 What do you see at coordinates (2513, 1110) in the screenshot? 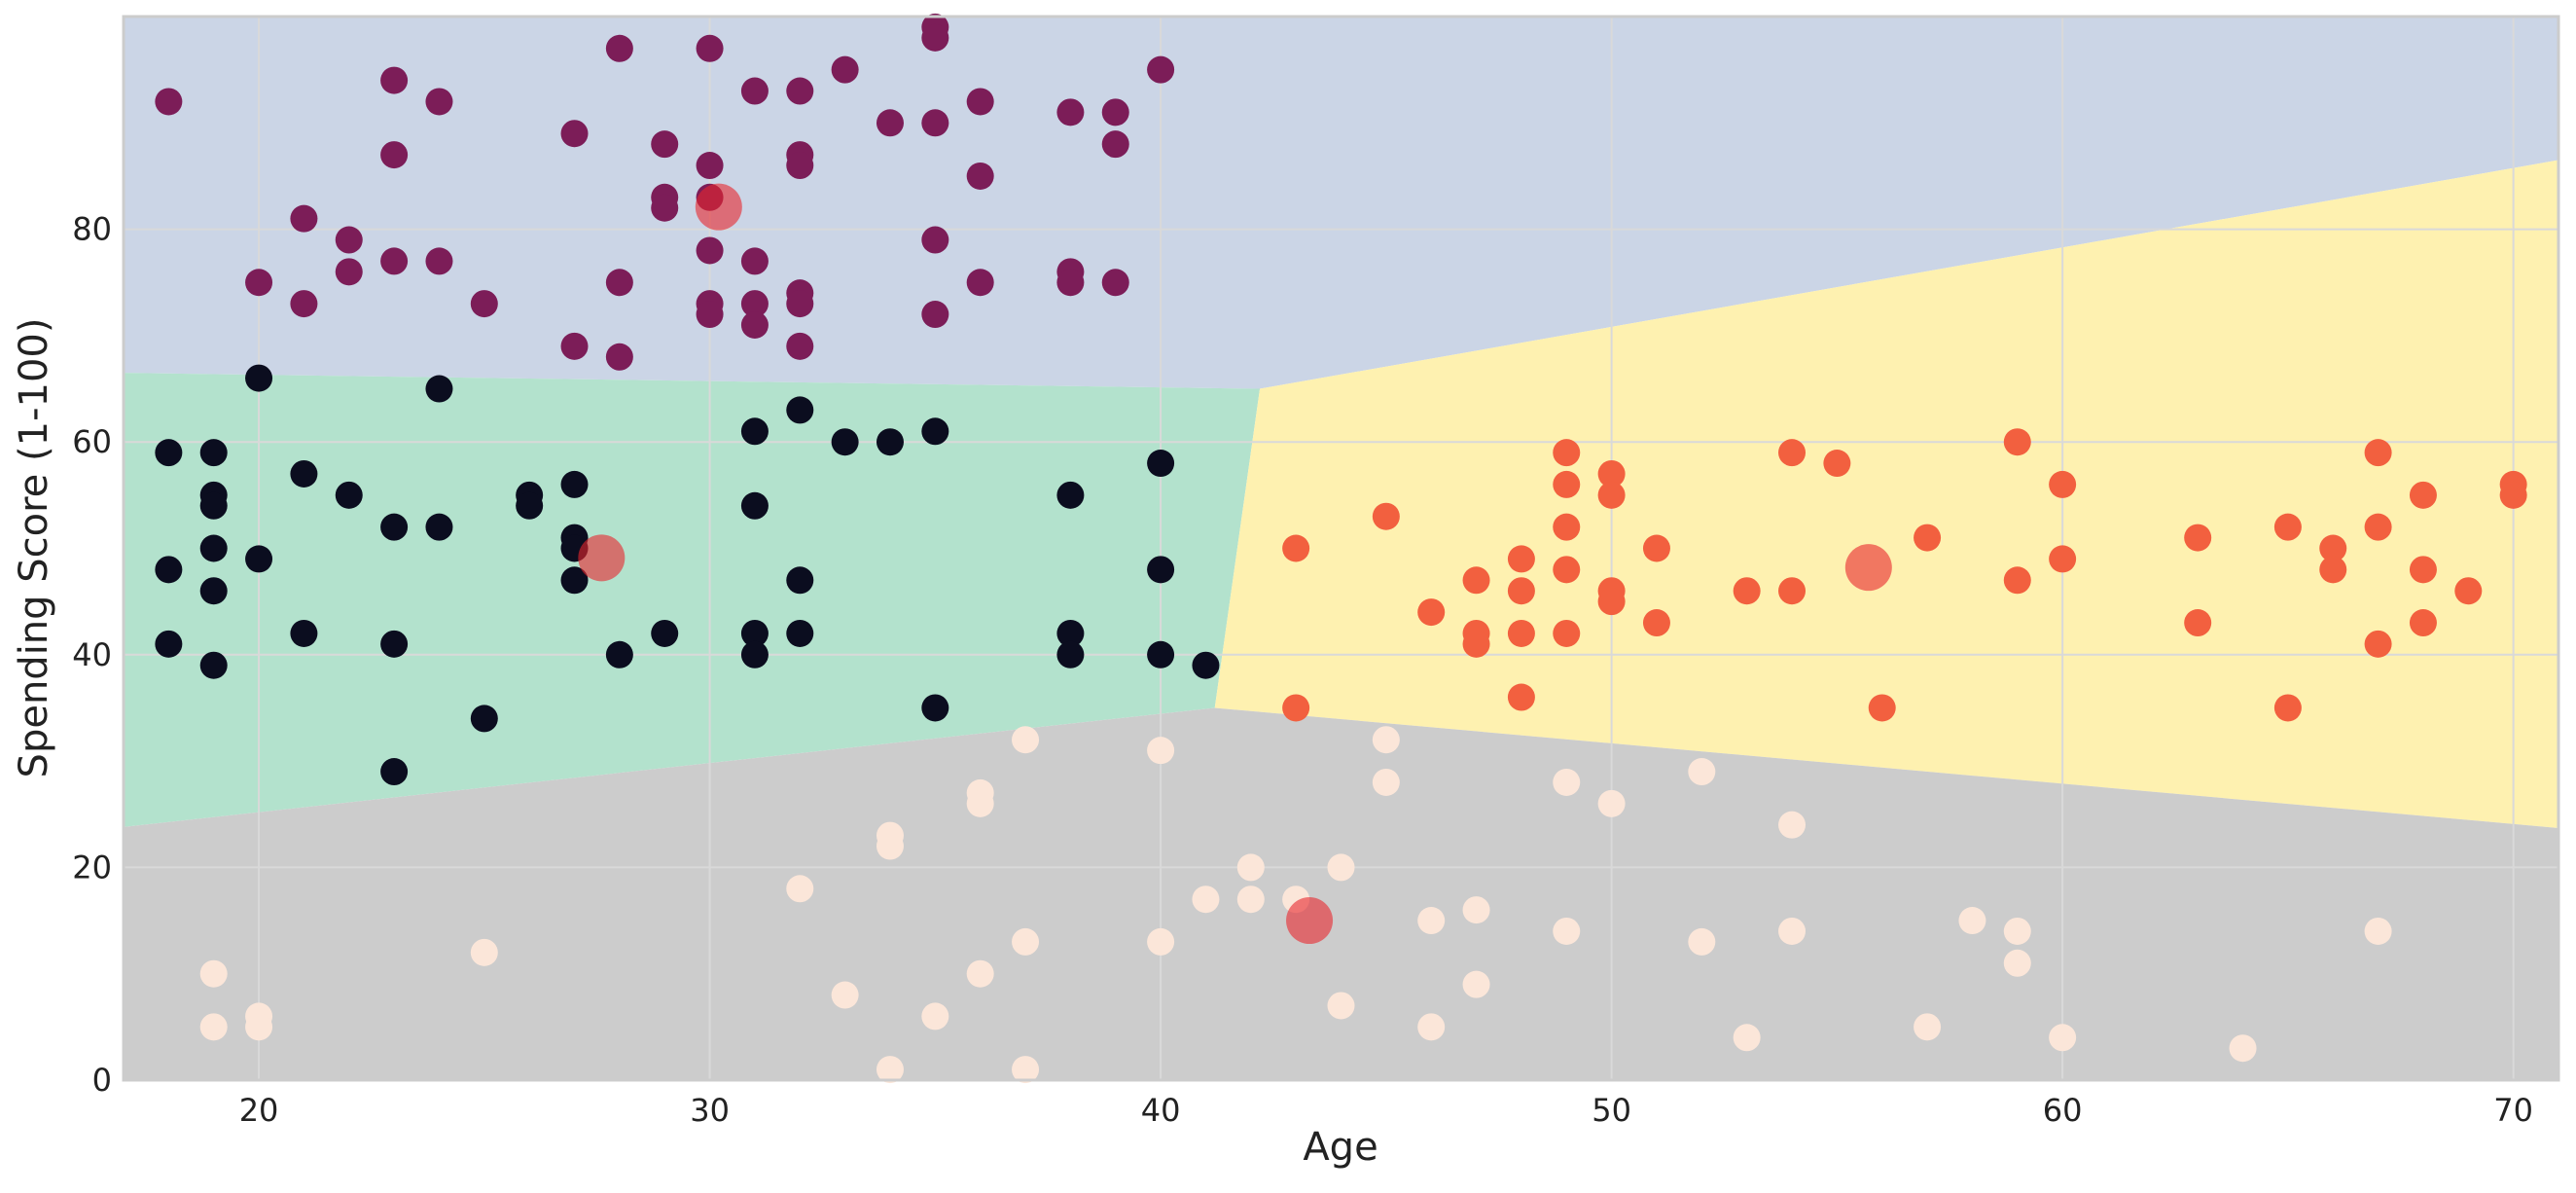
I see `x-tick-label: 70` at bounding box center [2513, 1110].